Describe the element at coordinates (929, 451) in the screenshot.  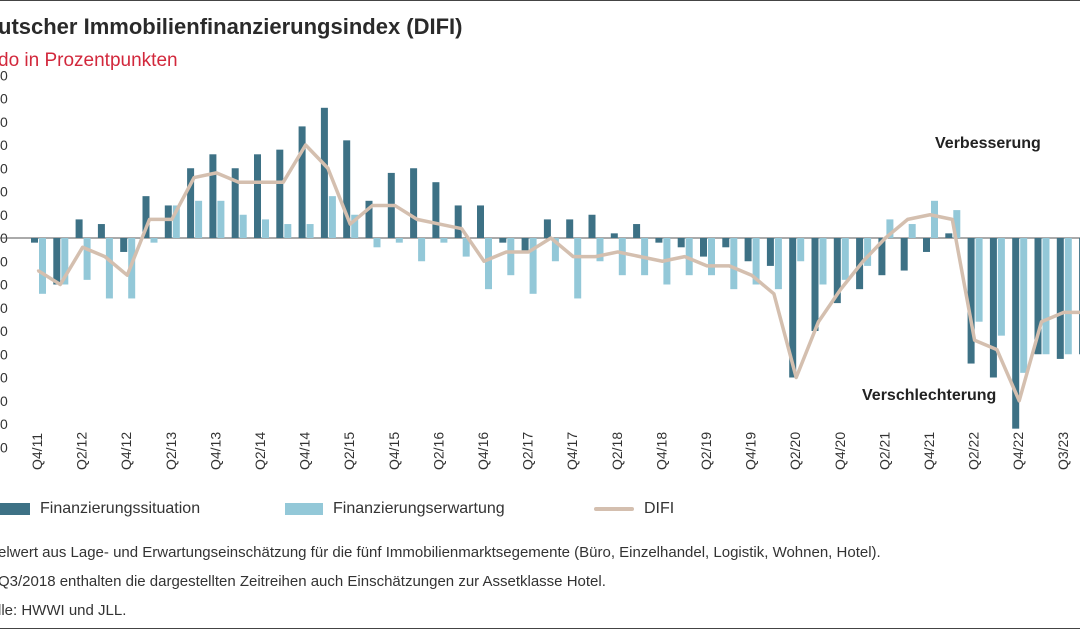
I see `x-tick-label: Q4/21` at that location.